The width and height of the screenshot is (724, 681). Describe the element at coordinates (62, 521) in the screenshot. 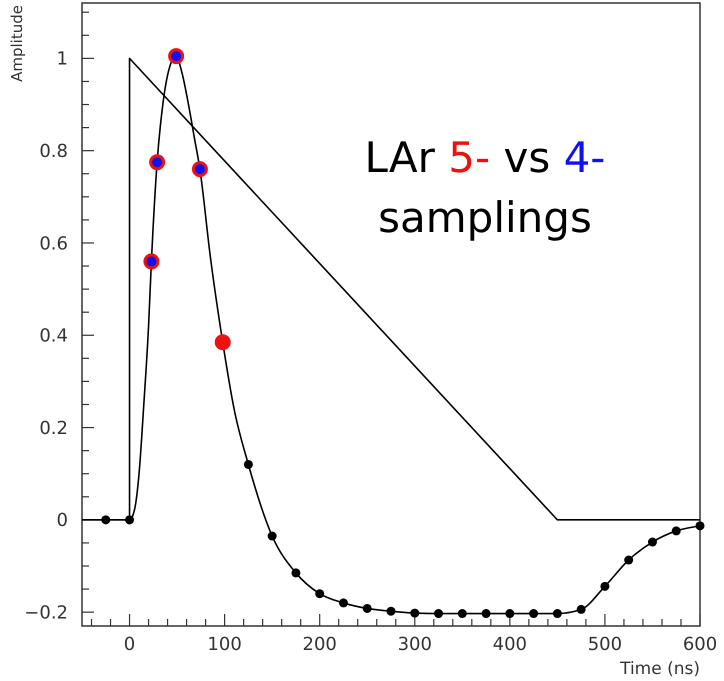

I see `y-tick-label: 0` at that location.